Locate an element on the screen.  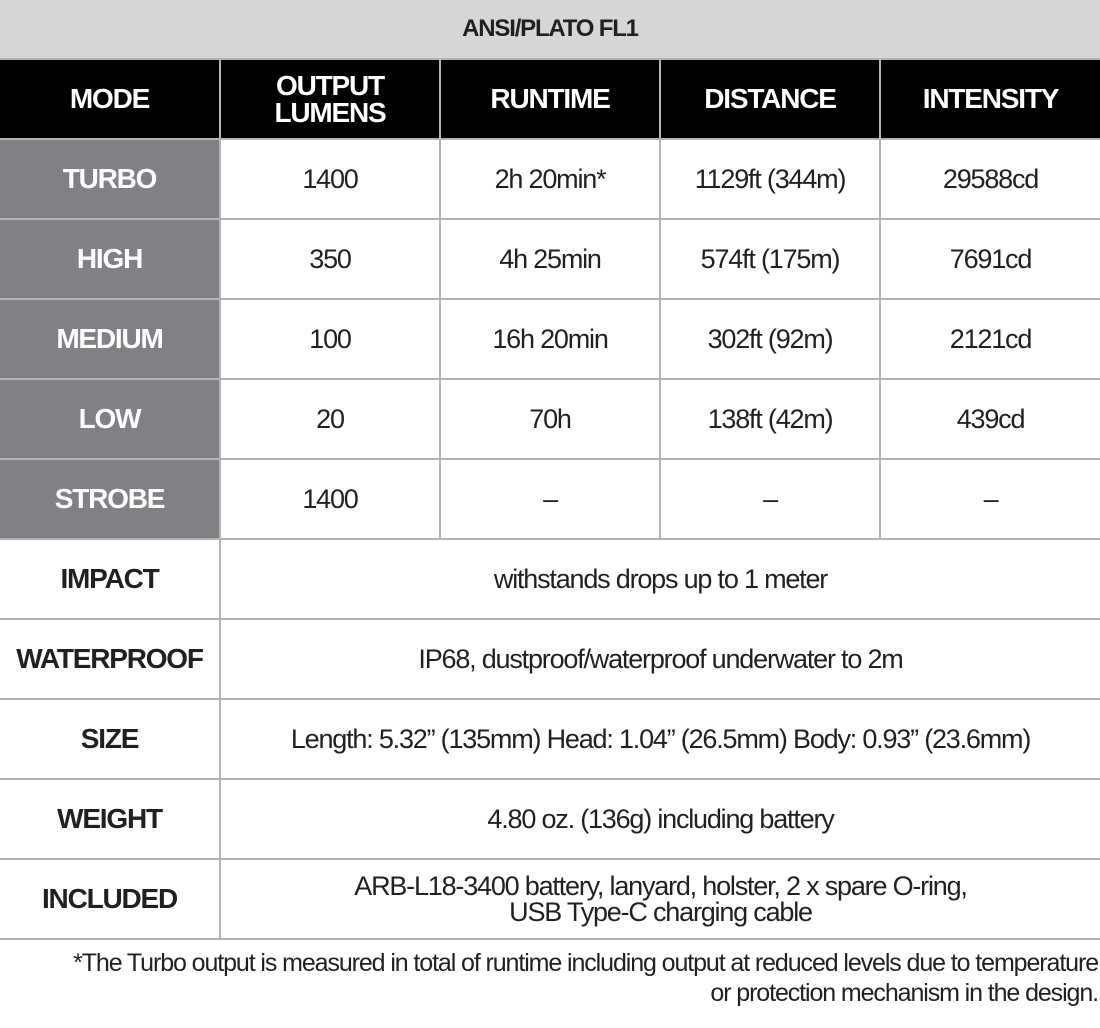
spec-value: 4.80 oz. (136g) including battery is located at coordinates (659, 819).